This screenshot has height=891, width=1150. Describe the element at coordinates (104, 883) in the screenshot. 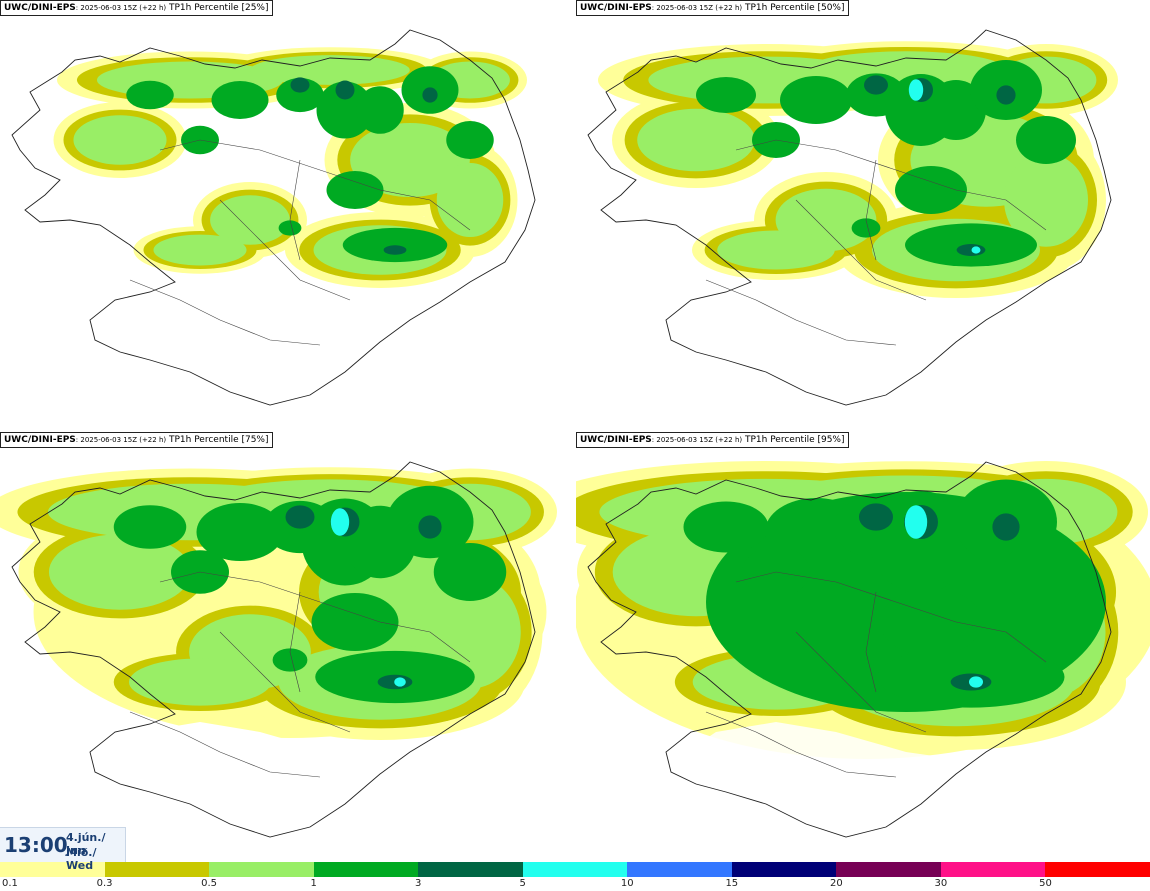

I see `legend-tick-label: 0.3` at that location.